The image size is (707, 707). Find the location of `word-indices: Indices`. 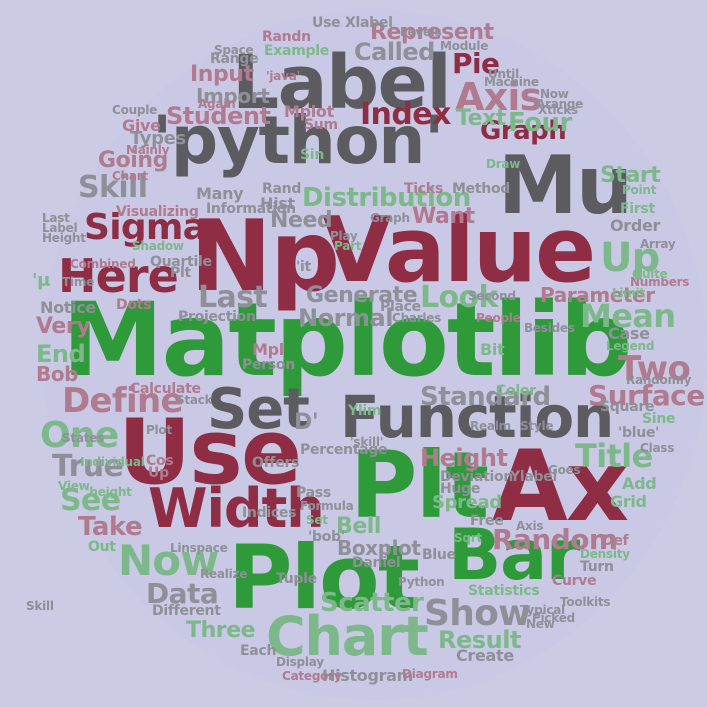

word-indices: Indices is located at coordinates (269, 513).